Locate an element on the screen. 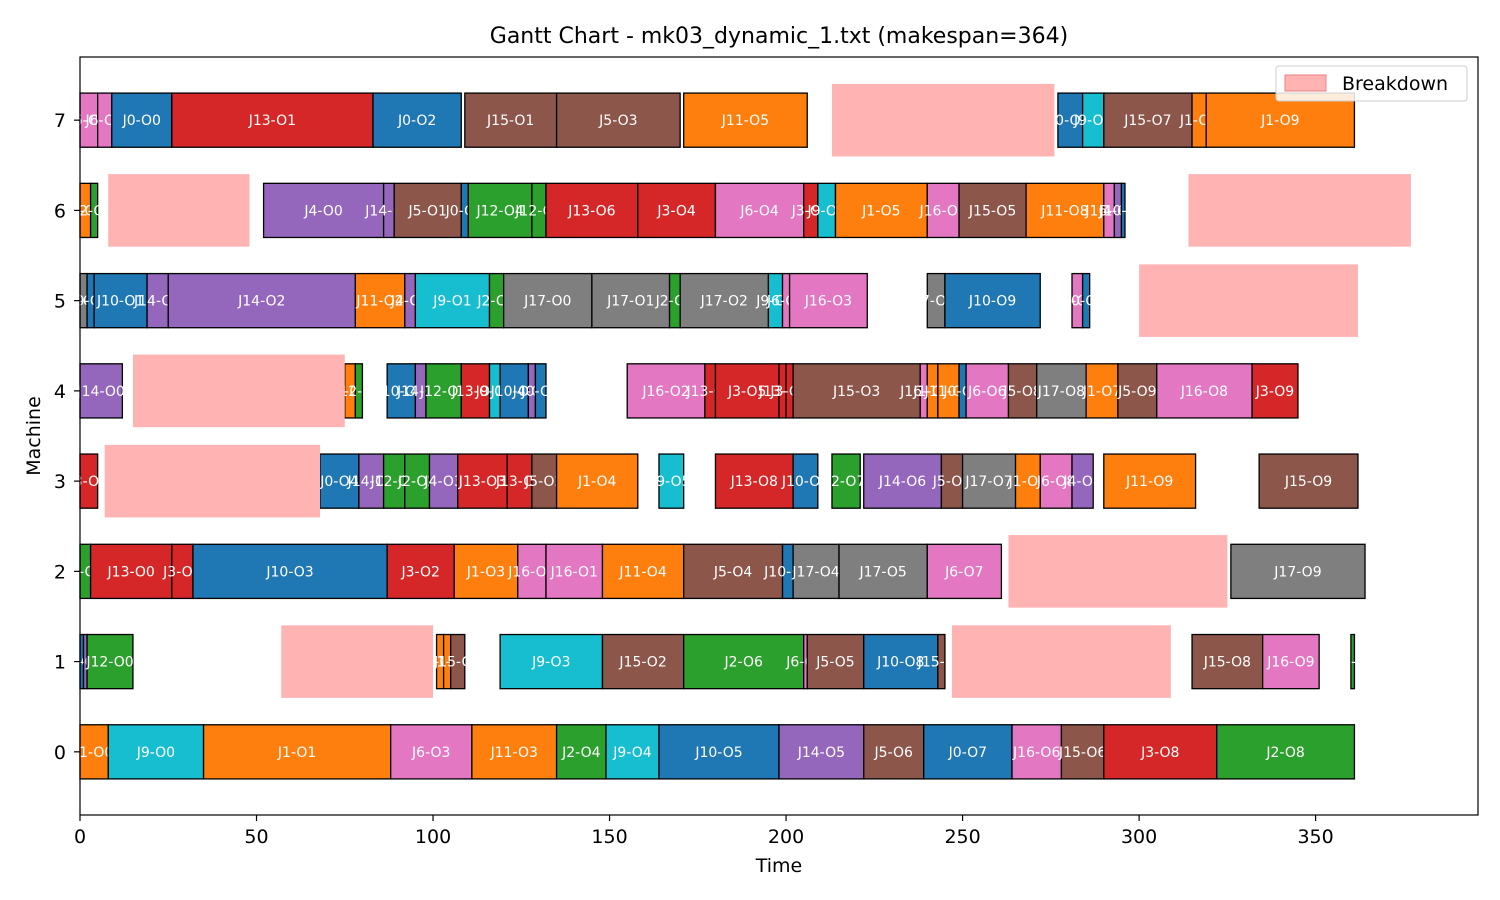  operation-bar: J0-O9 is located at coordinates (1085, 300).